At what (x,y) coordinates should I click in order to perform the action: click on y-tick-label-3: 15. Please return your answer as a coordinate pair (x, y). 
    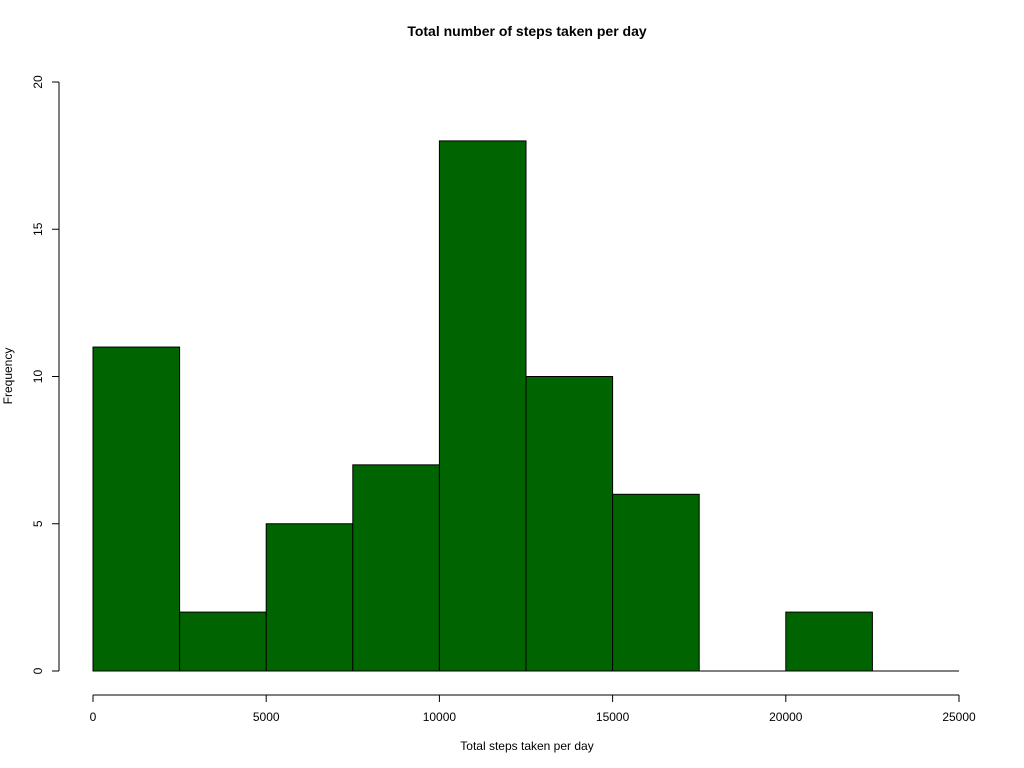
    Looking at the image, I should click on (38, 229).